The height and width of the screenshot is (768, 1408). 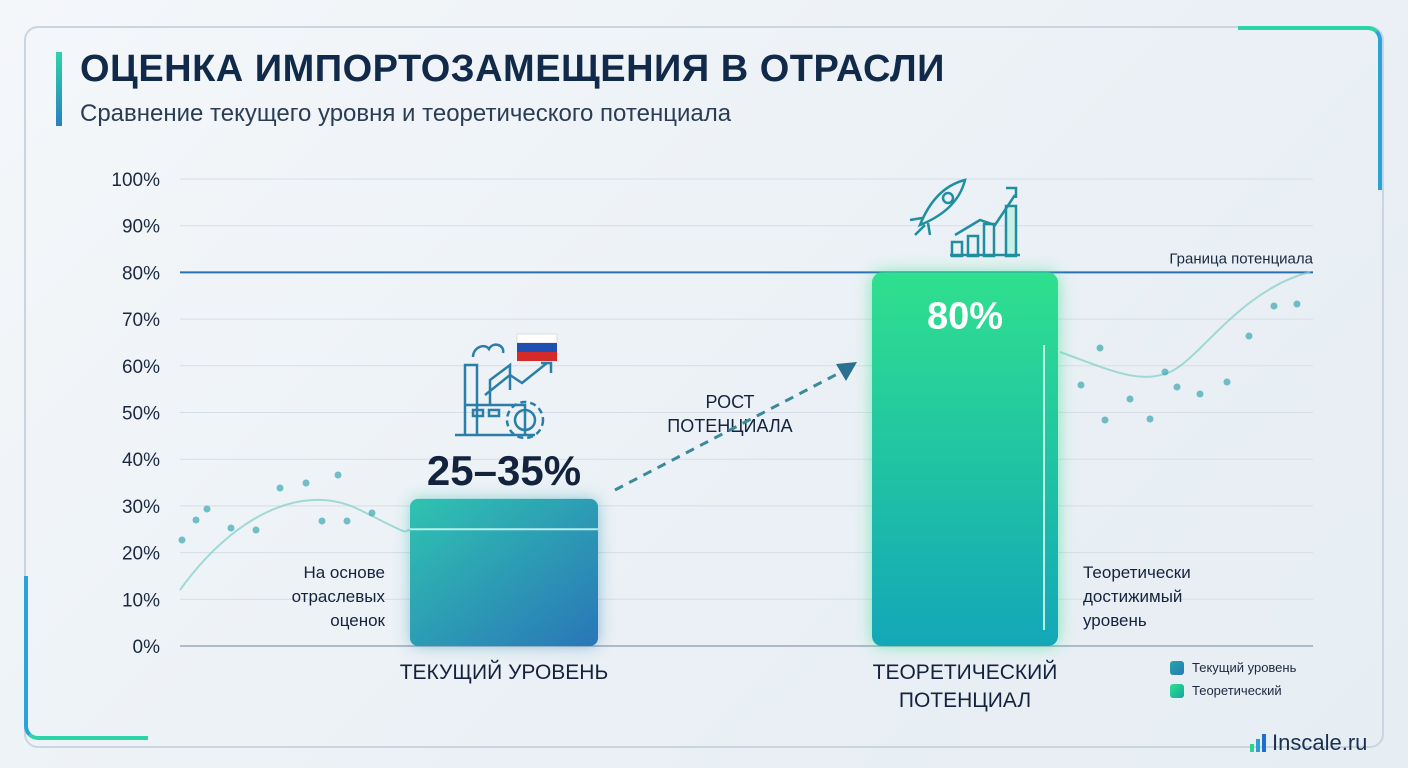 What do you see at coordinates (1237, 690) in the screenshot?
I see `legend-label: Теоретический` at bounding box center [1237, 690].